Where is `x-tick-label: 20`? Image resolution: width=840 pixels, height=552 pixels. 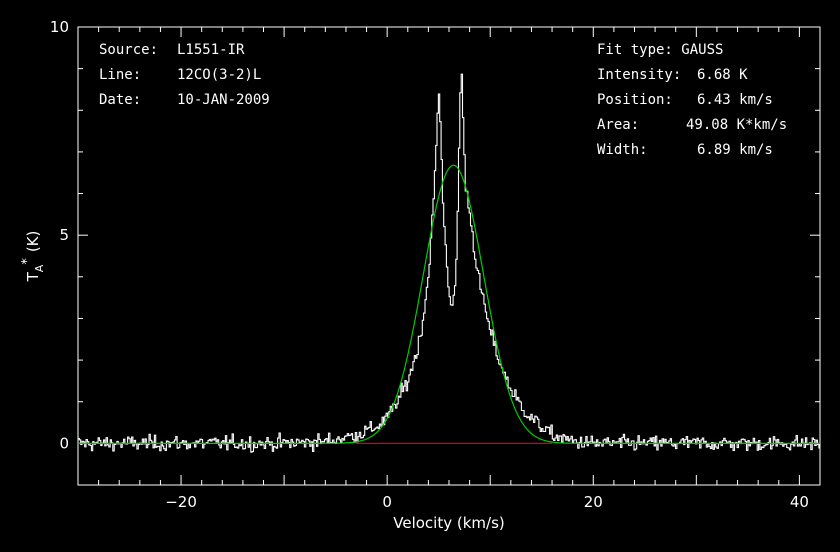
x-tick-label: 20 is located at coordinates (593, 502).